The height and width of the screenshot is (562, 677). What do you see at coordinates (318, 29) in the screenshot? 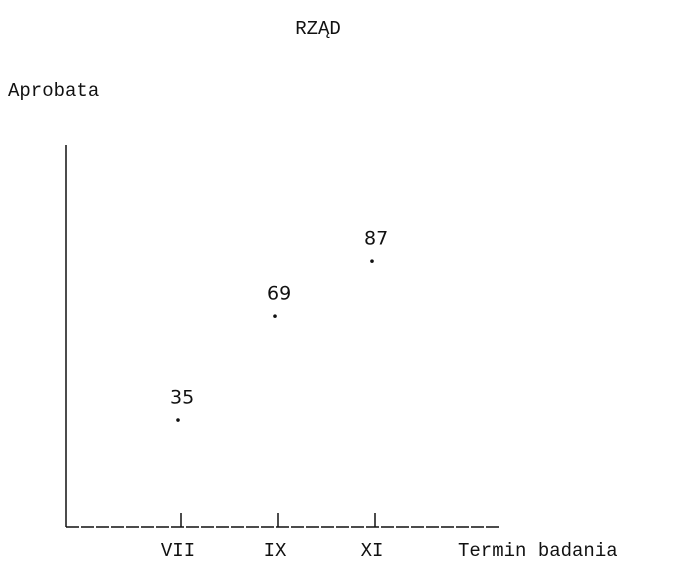
I see `chart-title: RZĄD` at bounding box center [318, 29].